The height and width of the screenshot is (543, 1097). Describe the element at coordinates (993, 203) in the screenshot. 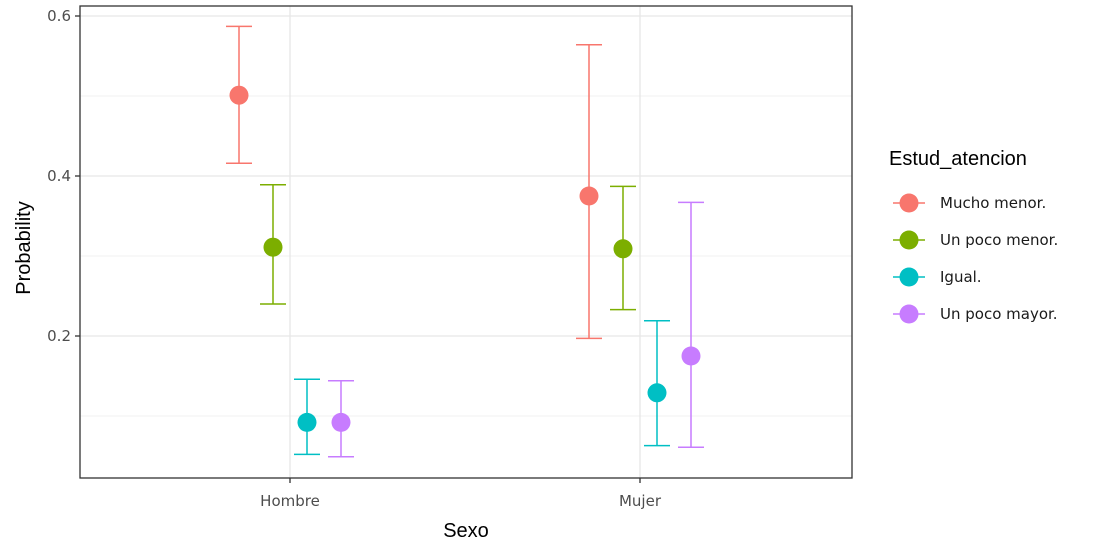

I see `legend-label: Mucho menor.` at that location.